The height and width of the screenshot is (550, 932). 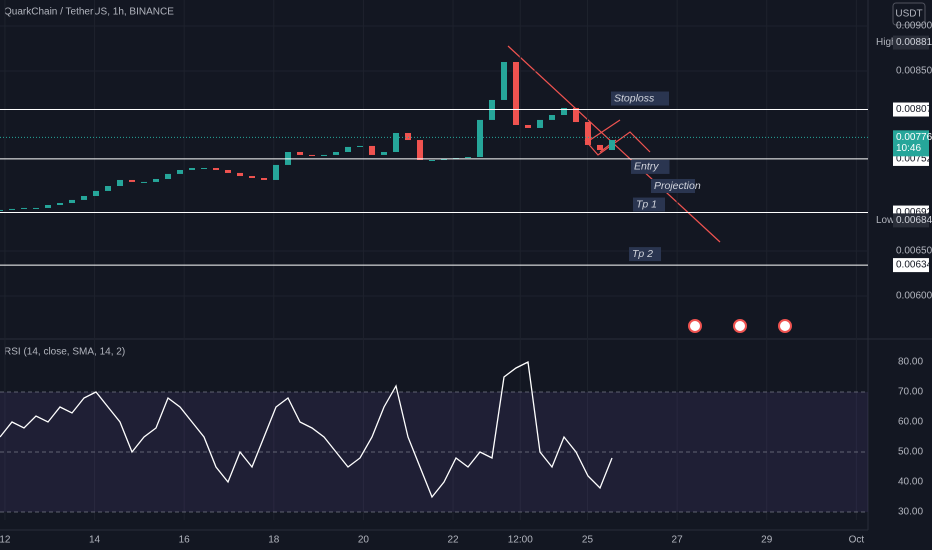 What do you see at coordinates (605, 130) in the screenshot?
I see `channel-line` at bounding box center [605, 130].